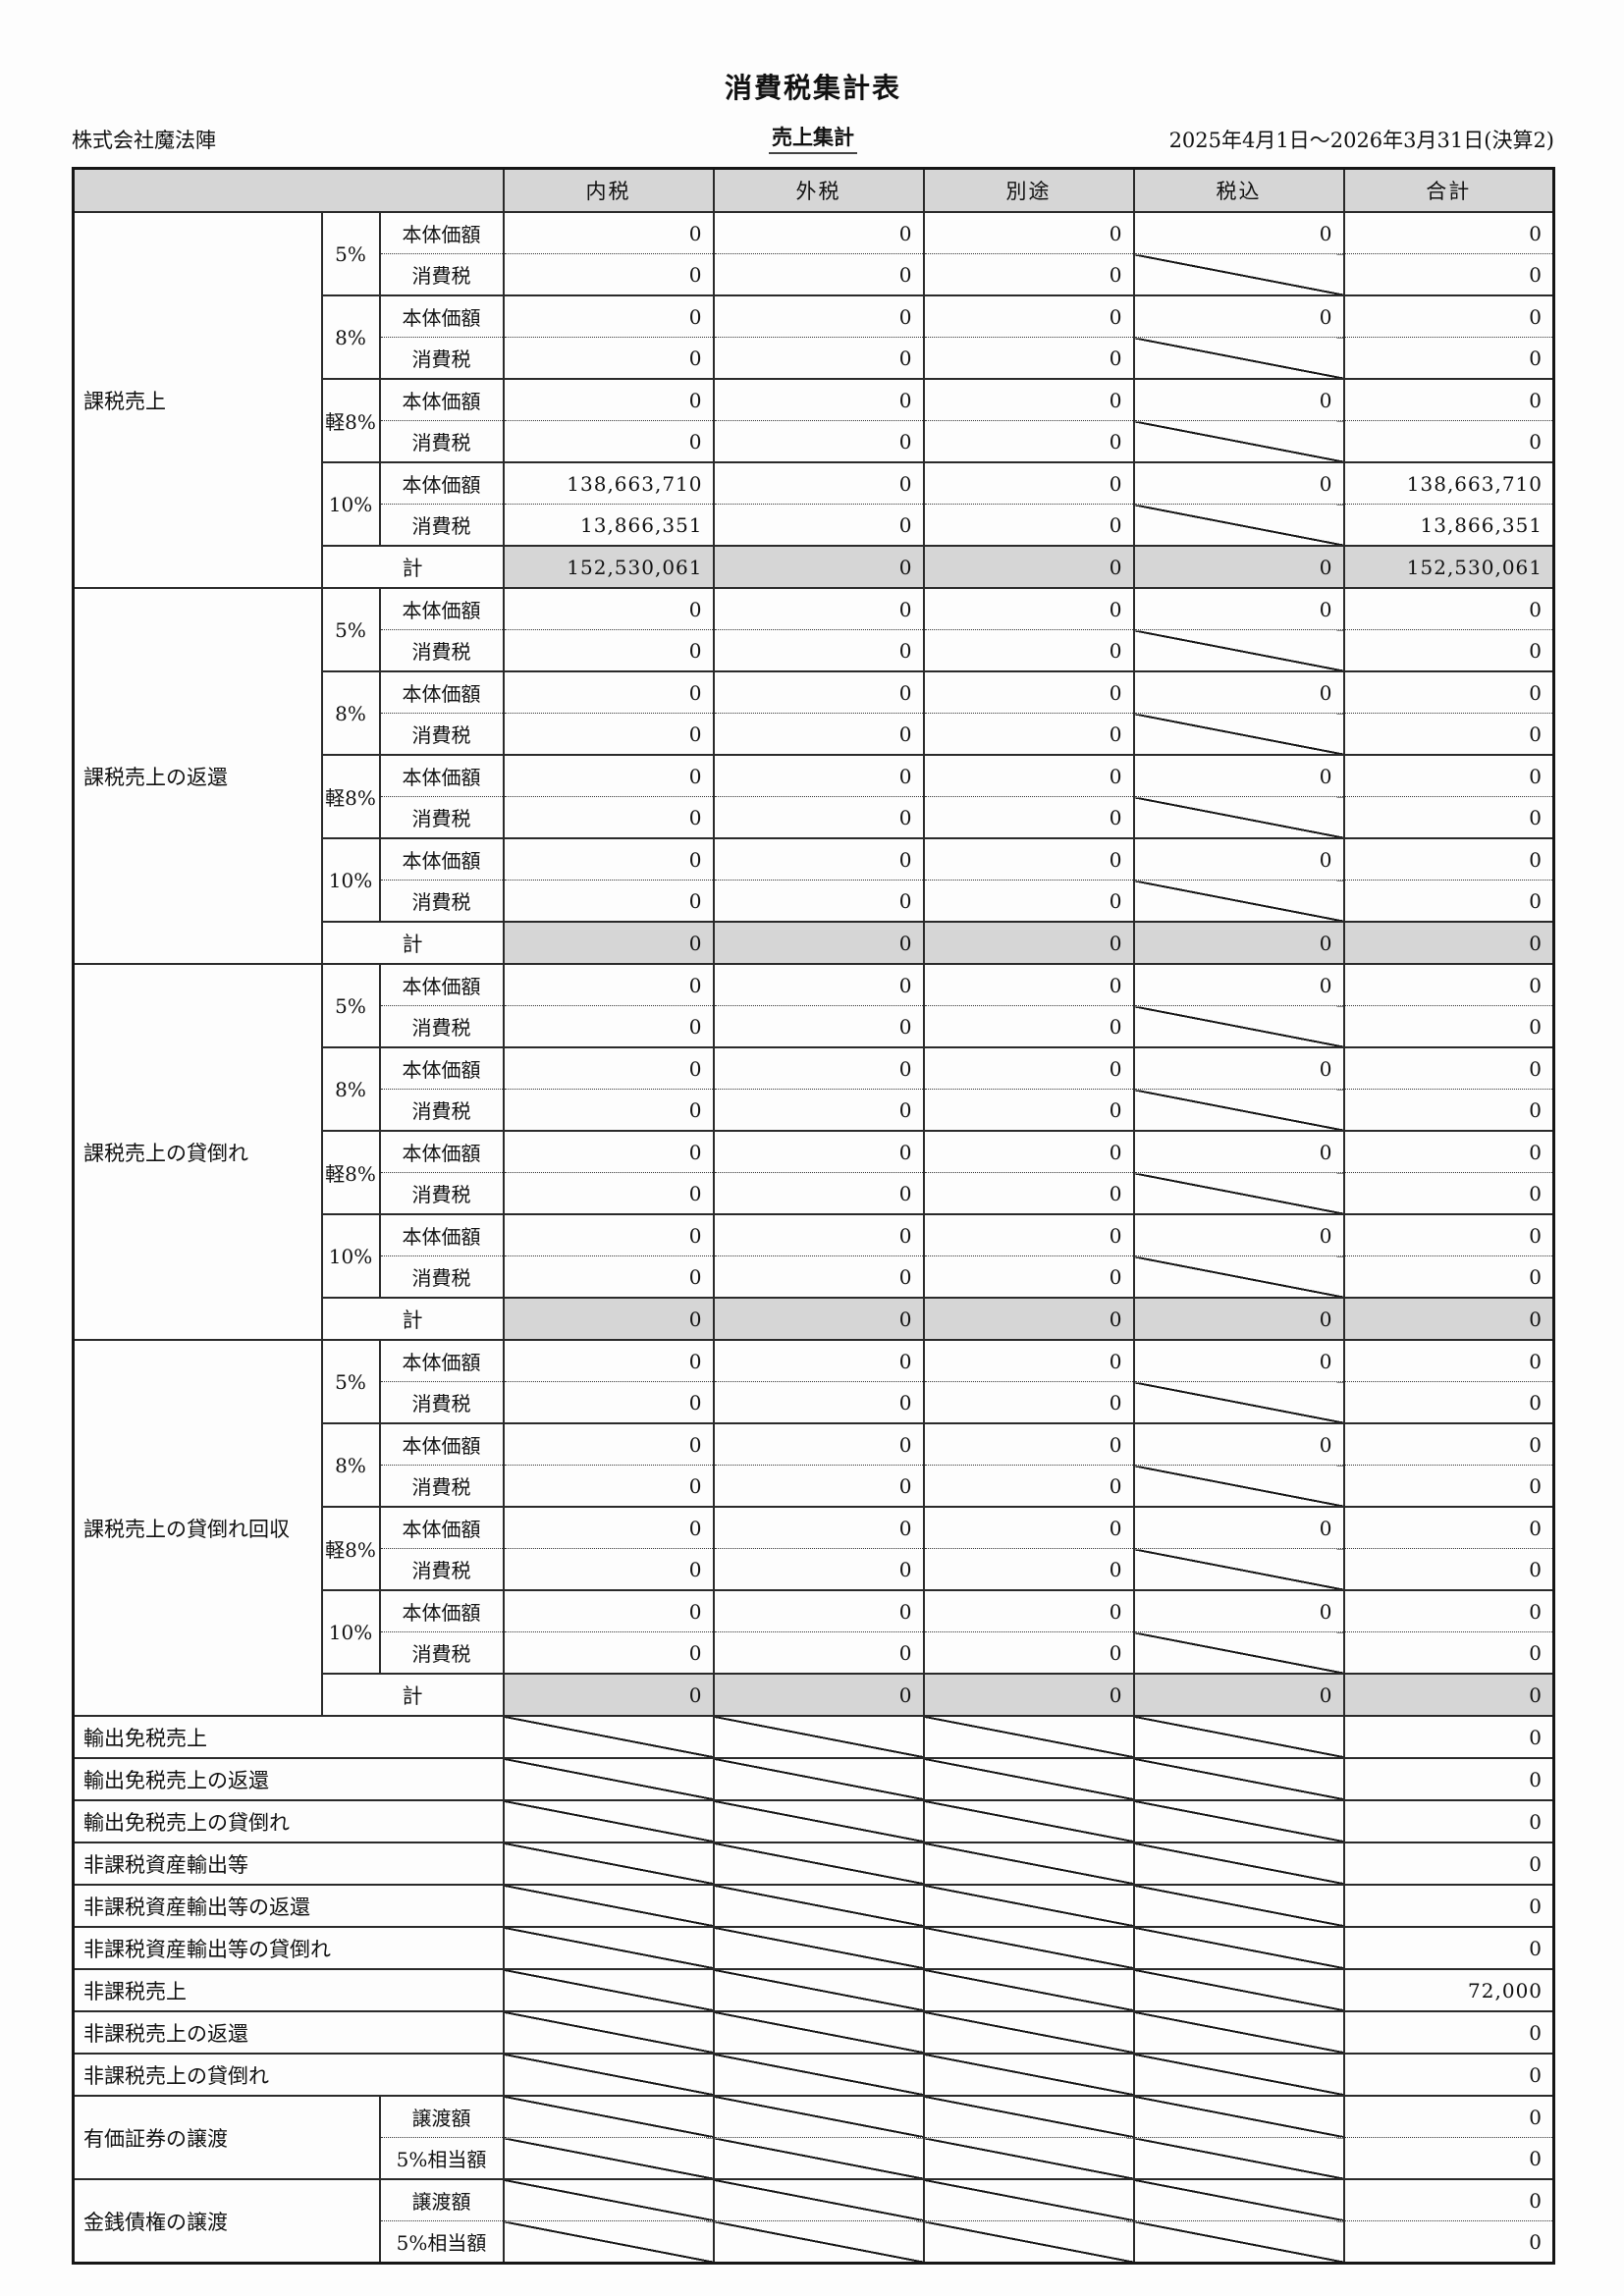  What do you see at coordinates (226, 2137) in the screenshot?
I see `group-label-cell: 有価証券の譲渡` at bounding box center [226, 2137].